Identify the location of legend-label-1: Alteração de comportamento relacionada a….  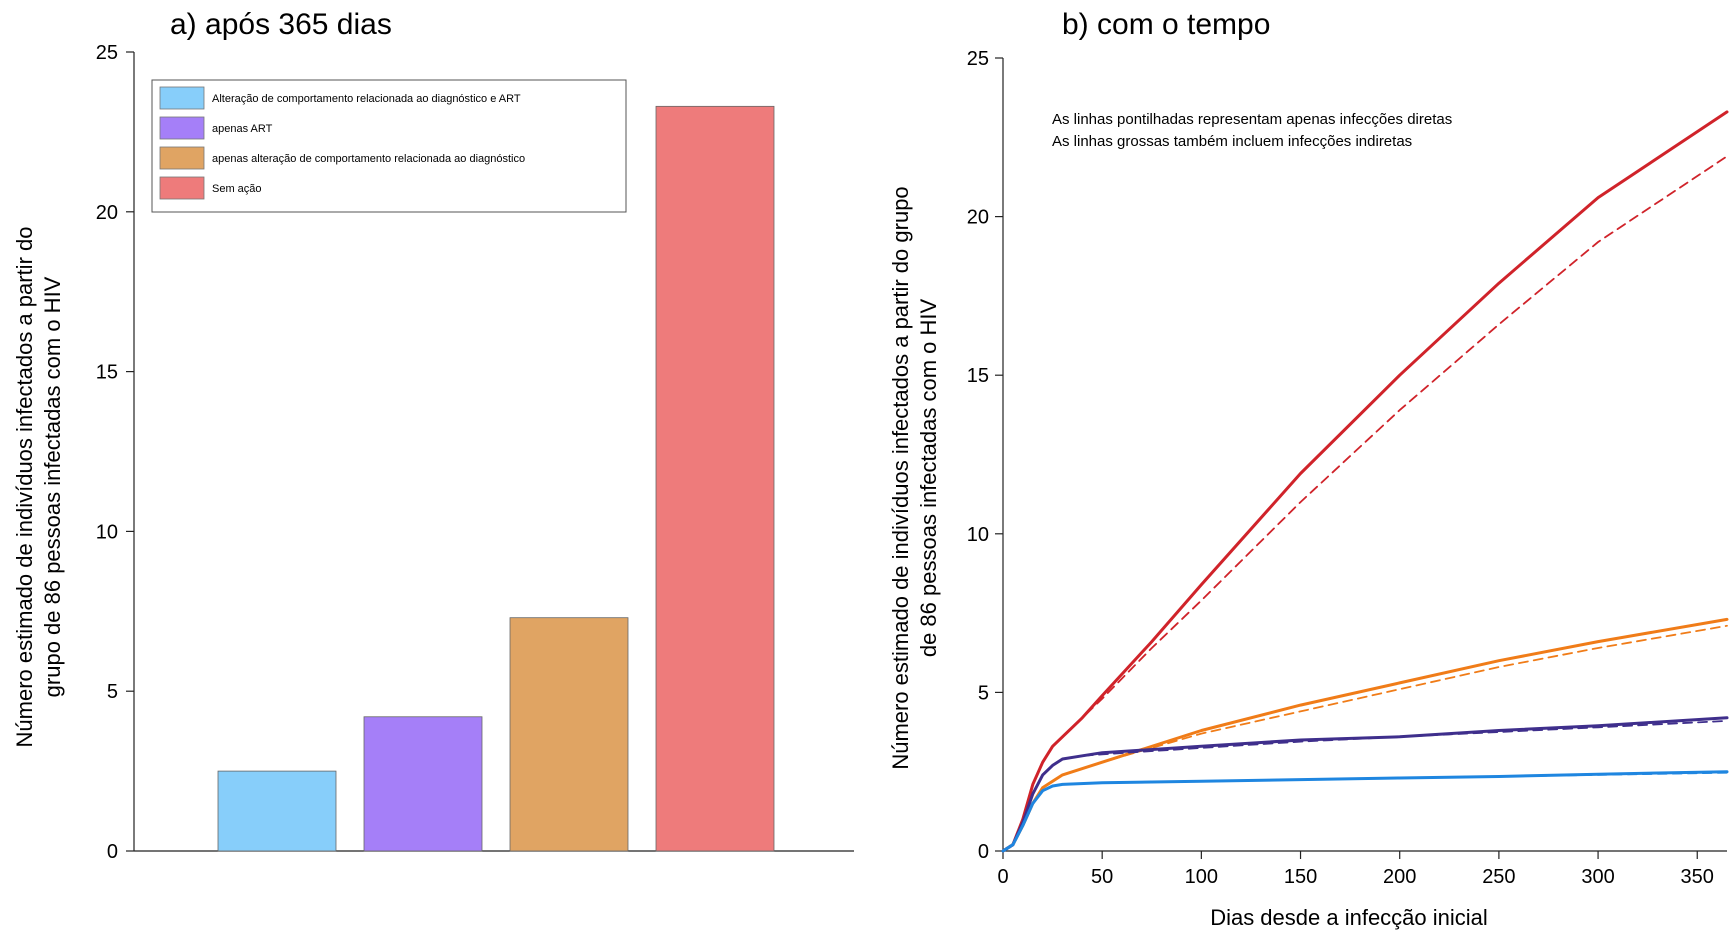
(366, 99).